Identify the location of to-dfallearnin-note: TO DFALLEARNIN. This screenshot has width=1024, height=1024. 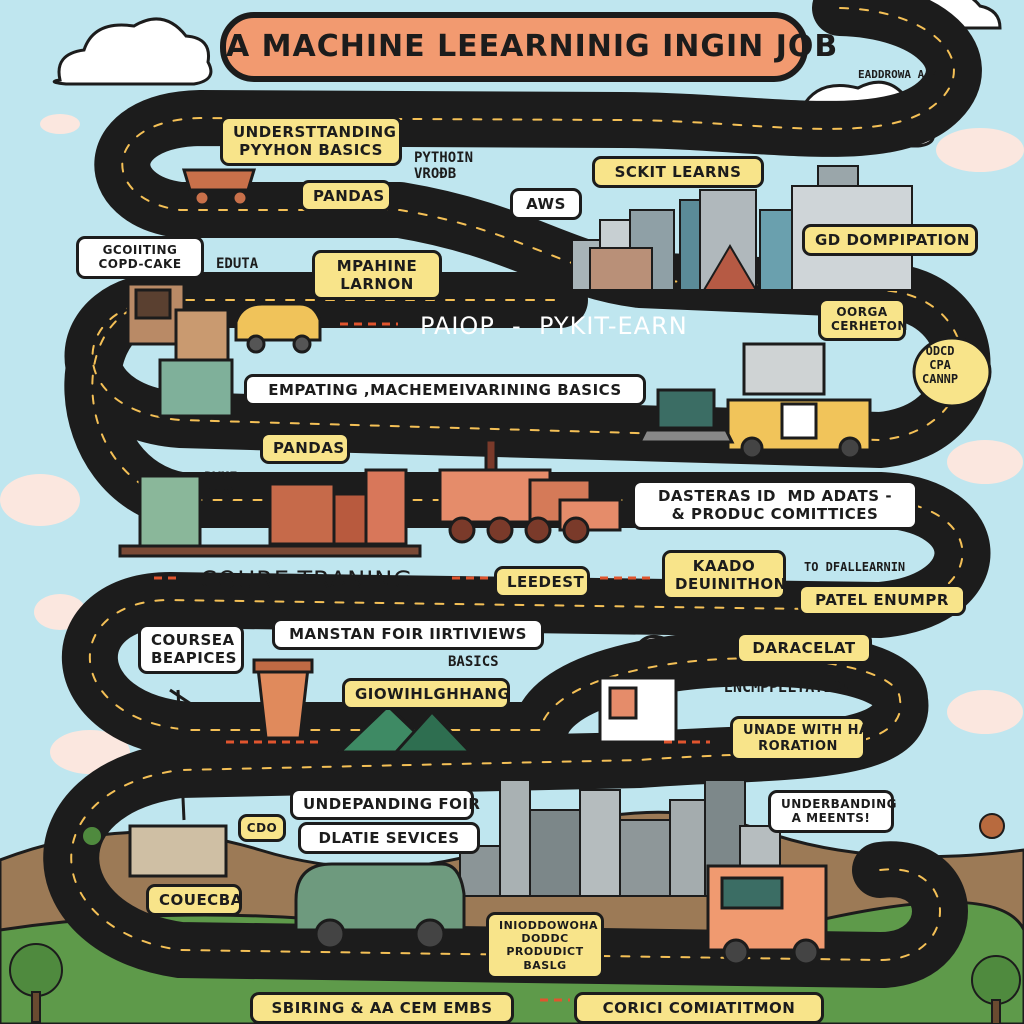
(855, 567).